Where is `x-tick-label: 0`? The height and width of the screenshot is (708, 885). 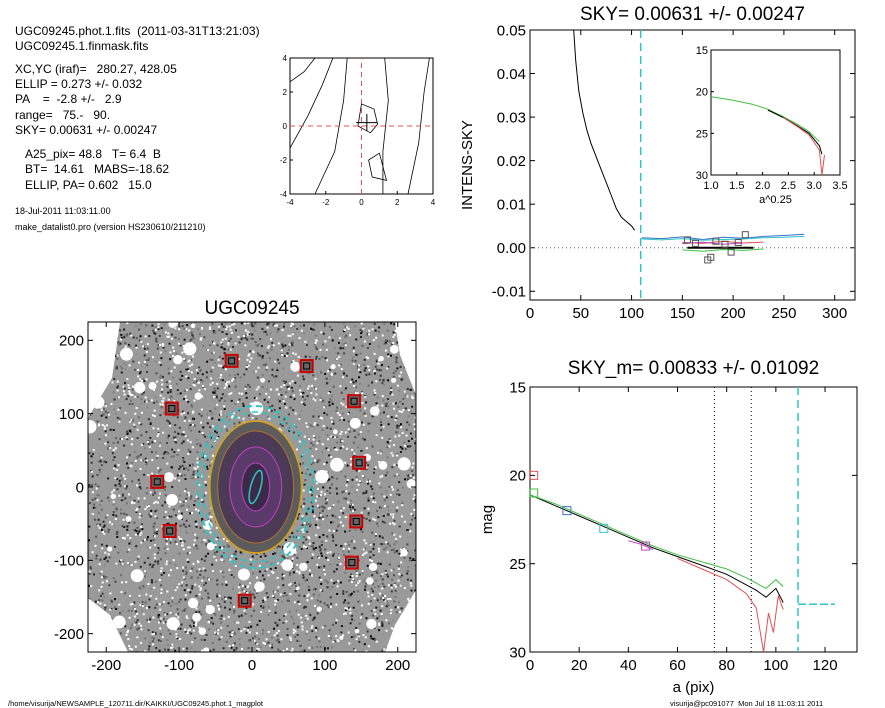 x-tick-label: 0 is located at coordinates (530, 665).